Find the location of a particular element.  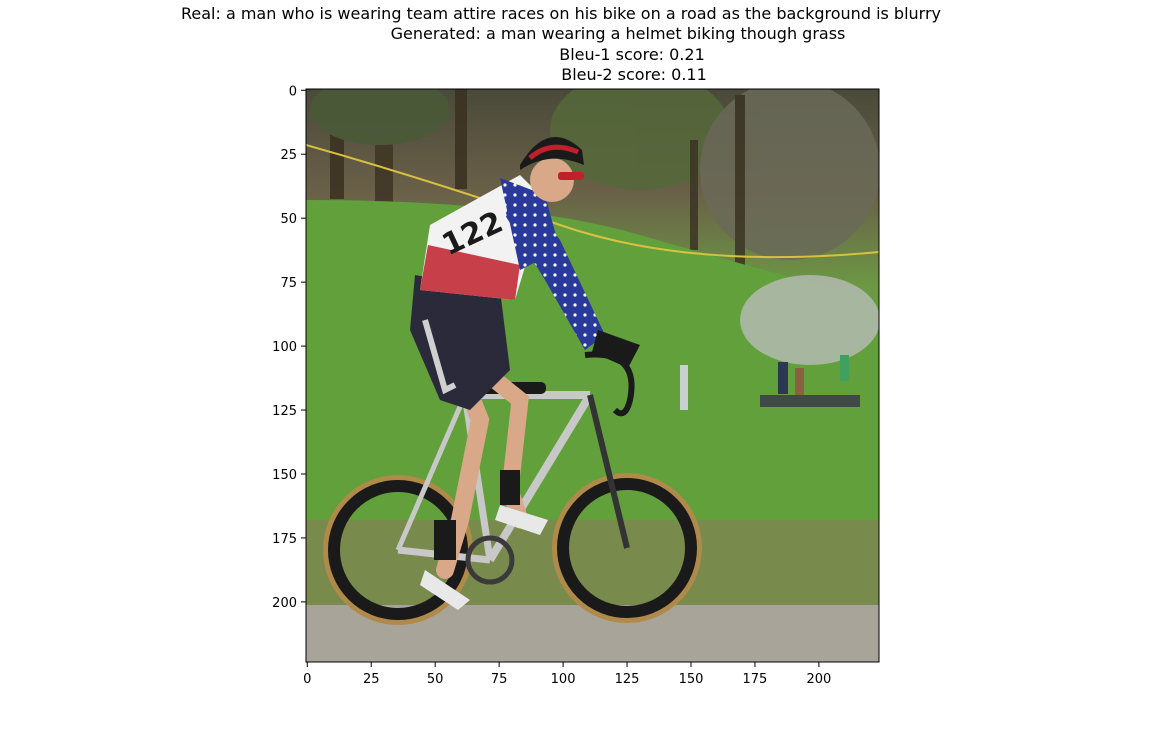

background-spectators is located at coordinates (770, 382).